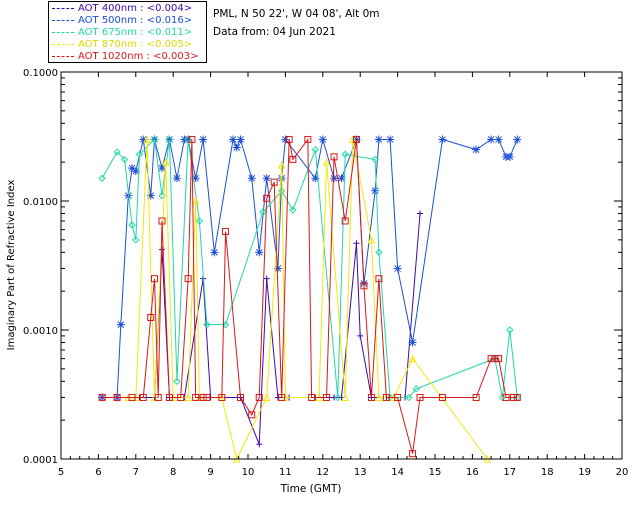 The image size is (640, 512). I want to click on legend-item-675: AOT 675nm : <0.011>, so click(122, 33).